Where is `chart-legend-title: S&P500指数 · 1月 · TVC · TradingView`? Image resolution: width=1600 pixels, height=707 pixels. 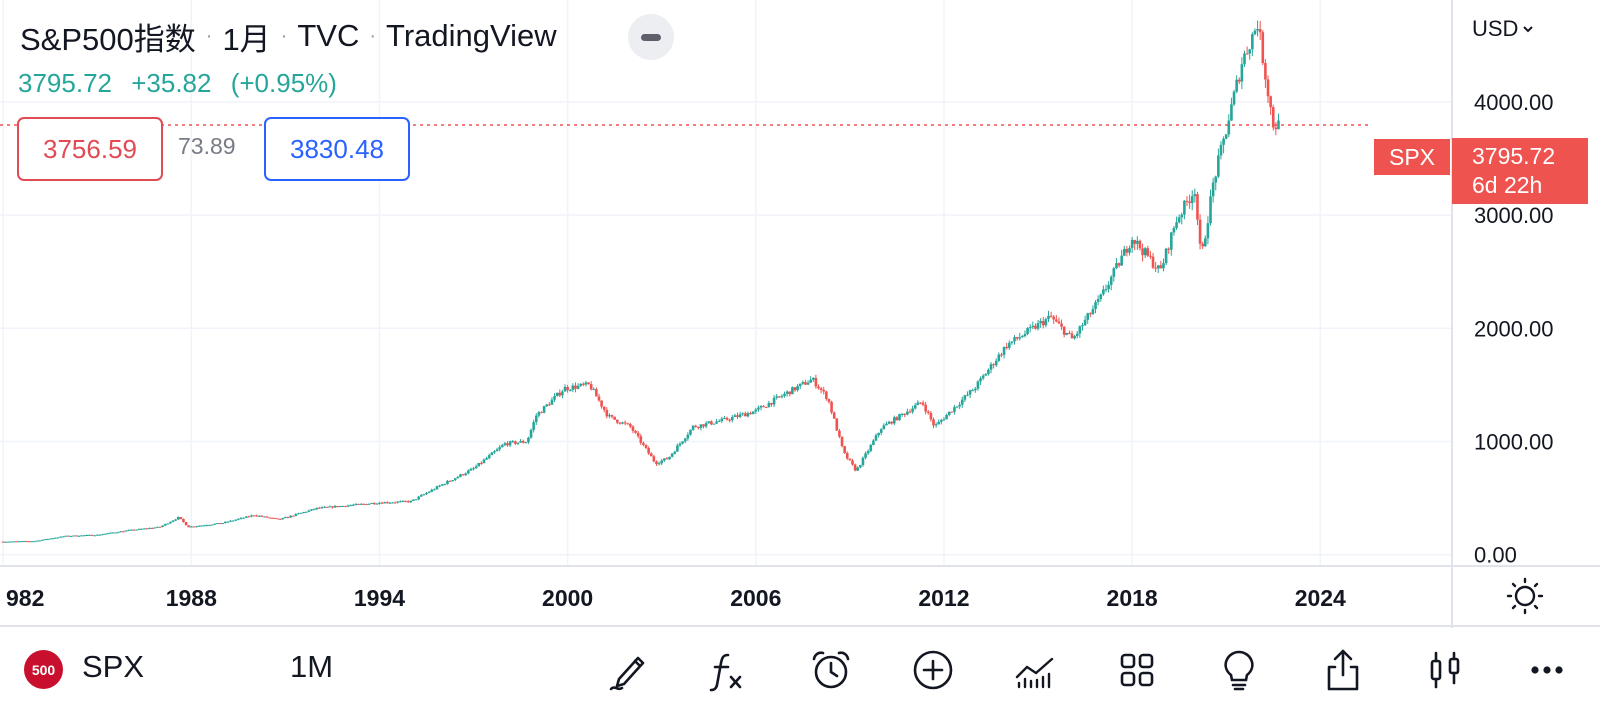 chart-legend-title: S&P500指数 · 1月 · TVC · TradingView is located at coordinates (288, 36).